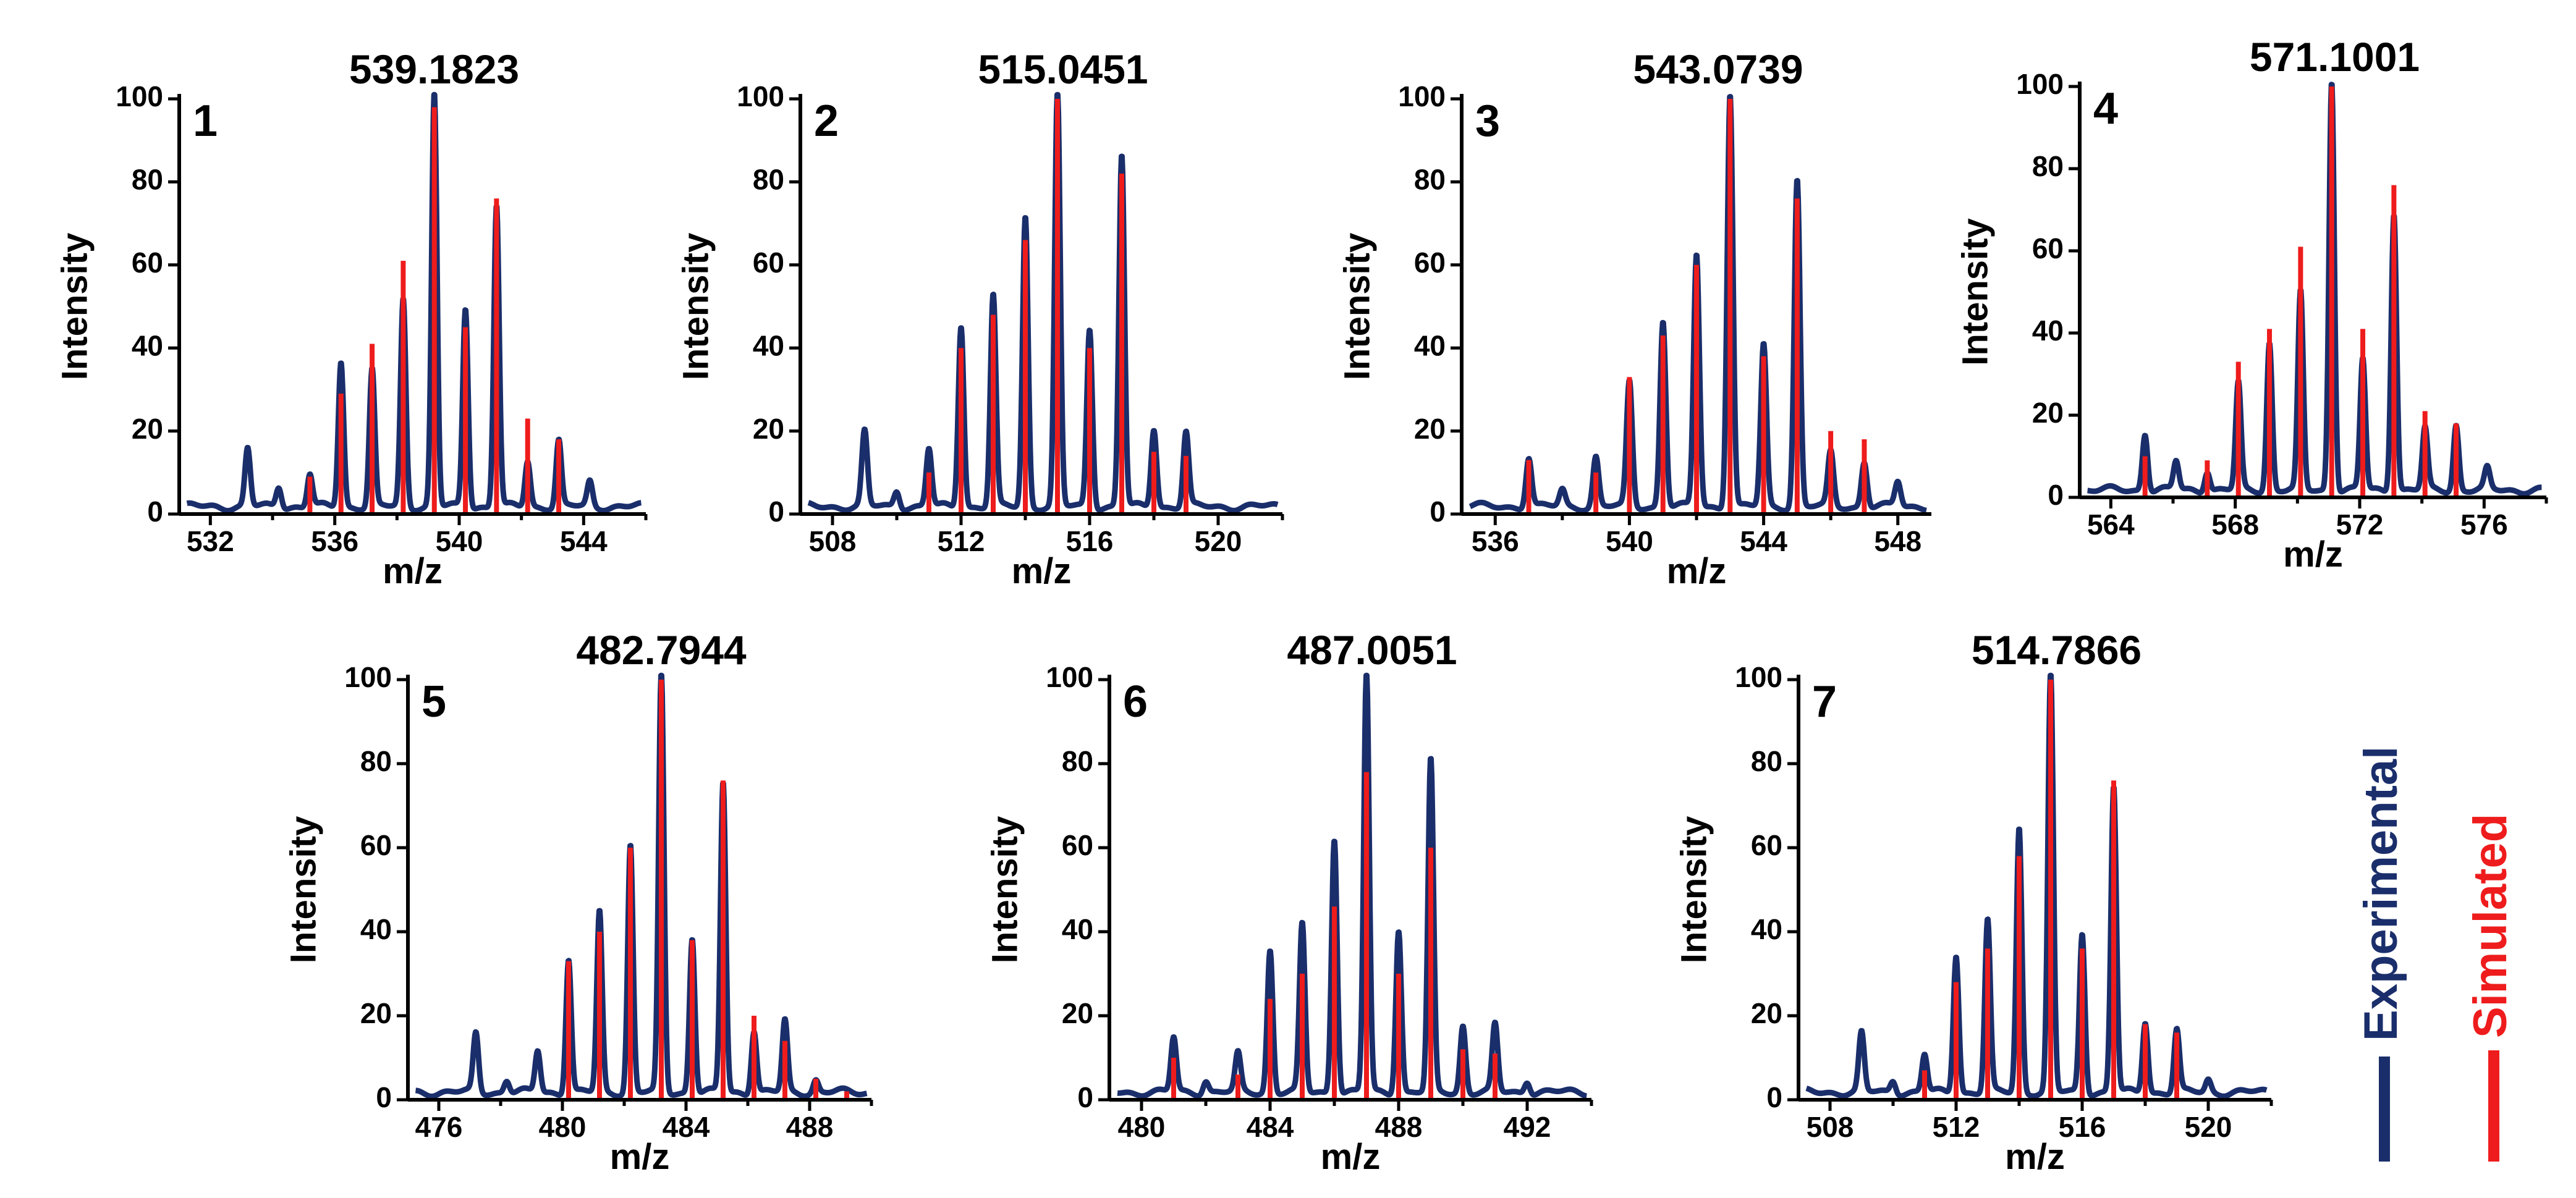 The height and width of the screenshot is (1198, 2576). What do you see at coordinates (1824, 702) in the screenshot?
I see `panel-number: 7` at bounding box center [1824, 702].